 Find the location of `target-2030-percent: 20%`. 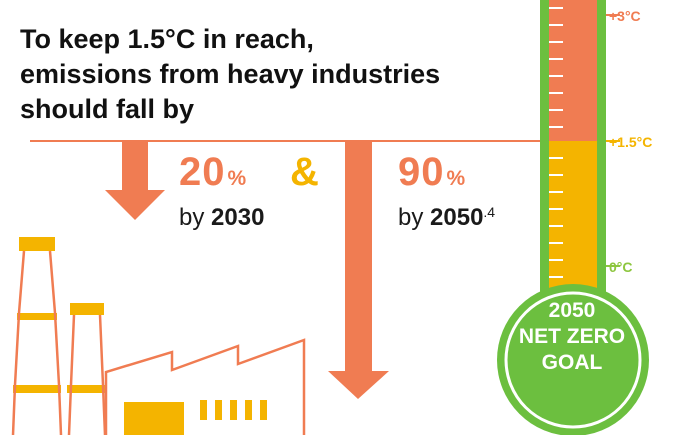

target-2030-percent: 20% is located at coordinates (213, 172).